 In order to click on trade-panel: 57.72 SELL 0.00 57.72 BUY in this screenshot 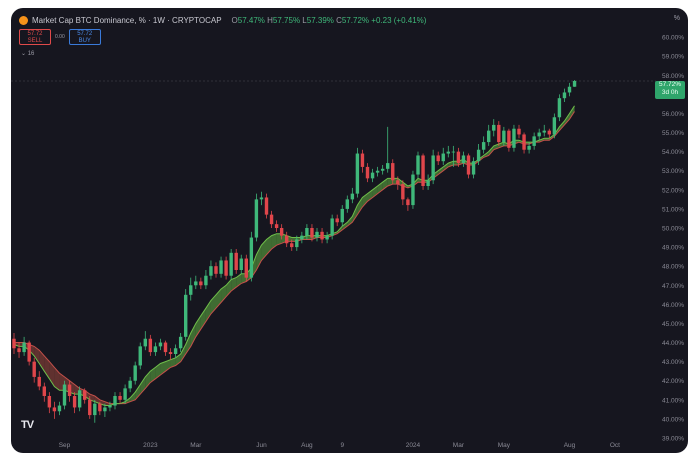, I will do `click(60, 37)`.